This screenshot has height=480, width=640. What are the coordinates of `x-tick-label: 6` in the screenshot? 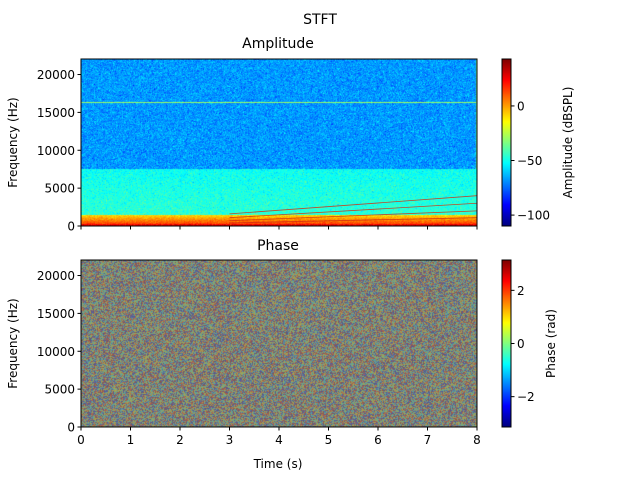 It's located at (378, 440).